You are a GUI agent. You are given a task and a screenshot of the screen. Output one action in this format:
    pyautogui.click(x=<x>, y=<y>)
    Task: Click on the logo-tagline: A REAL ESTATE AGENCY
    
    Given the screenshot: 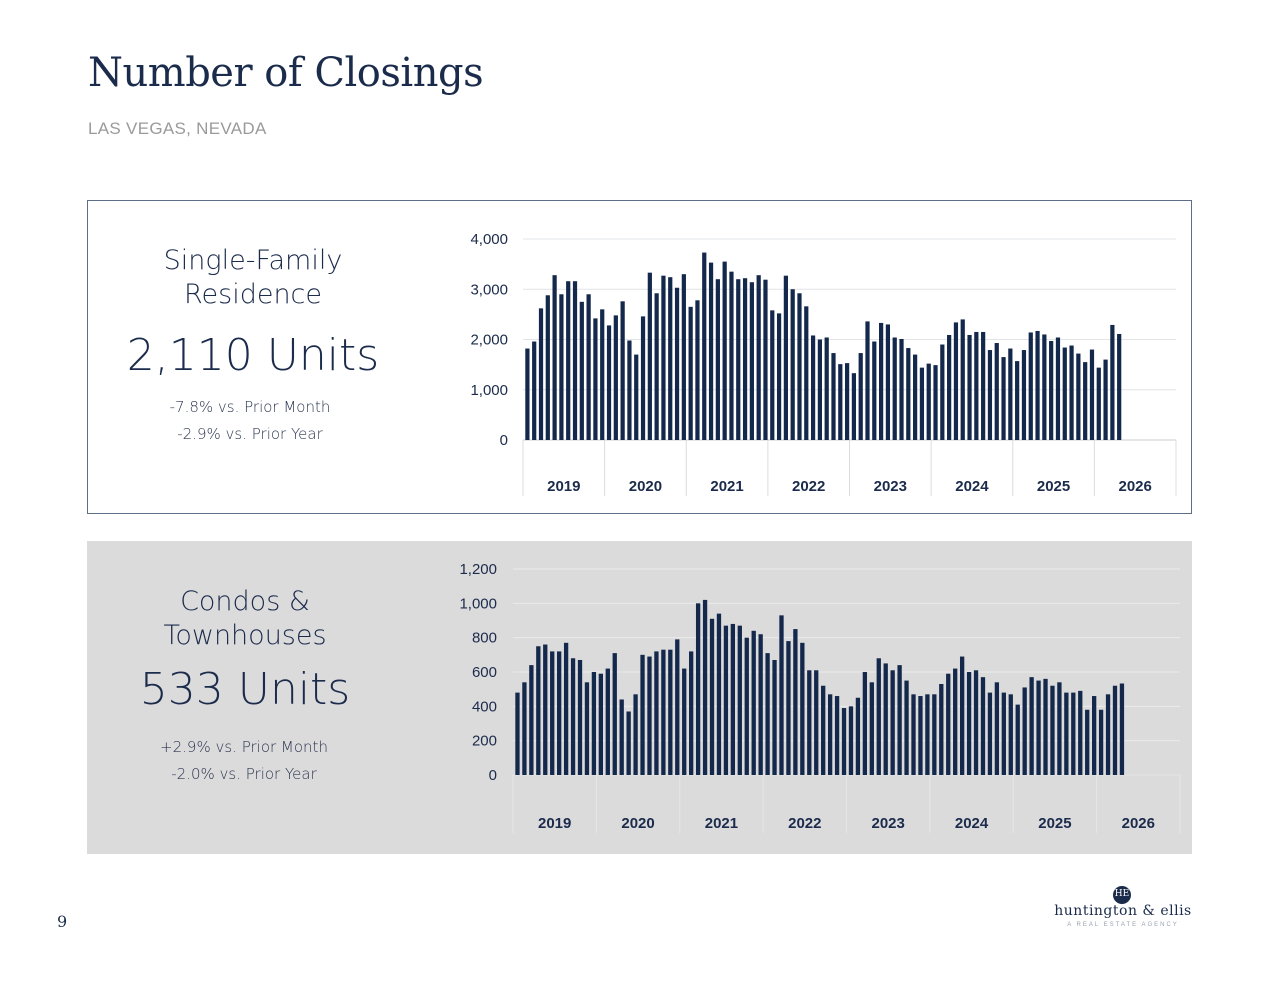 What is the action you would take?
    pyautogui.click(x=1123, y=925)
    